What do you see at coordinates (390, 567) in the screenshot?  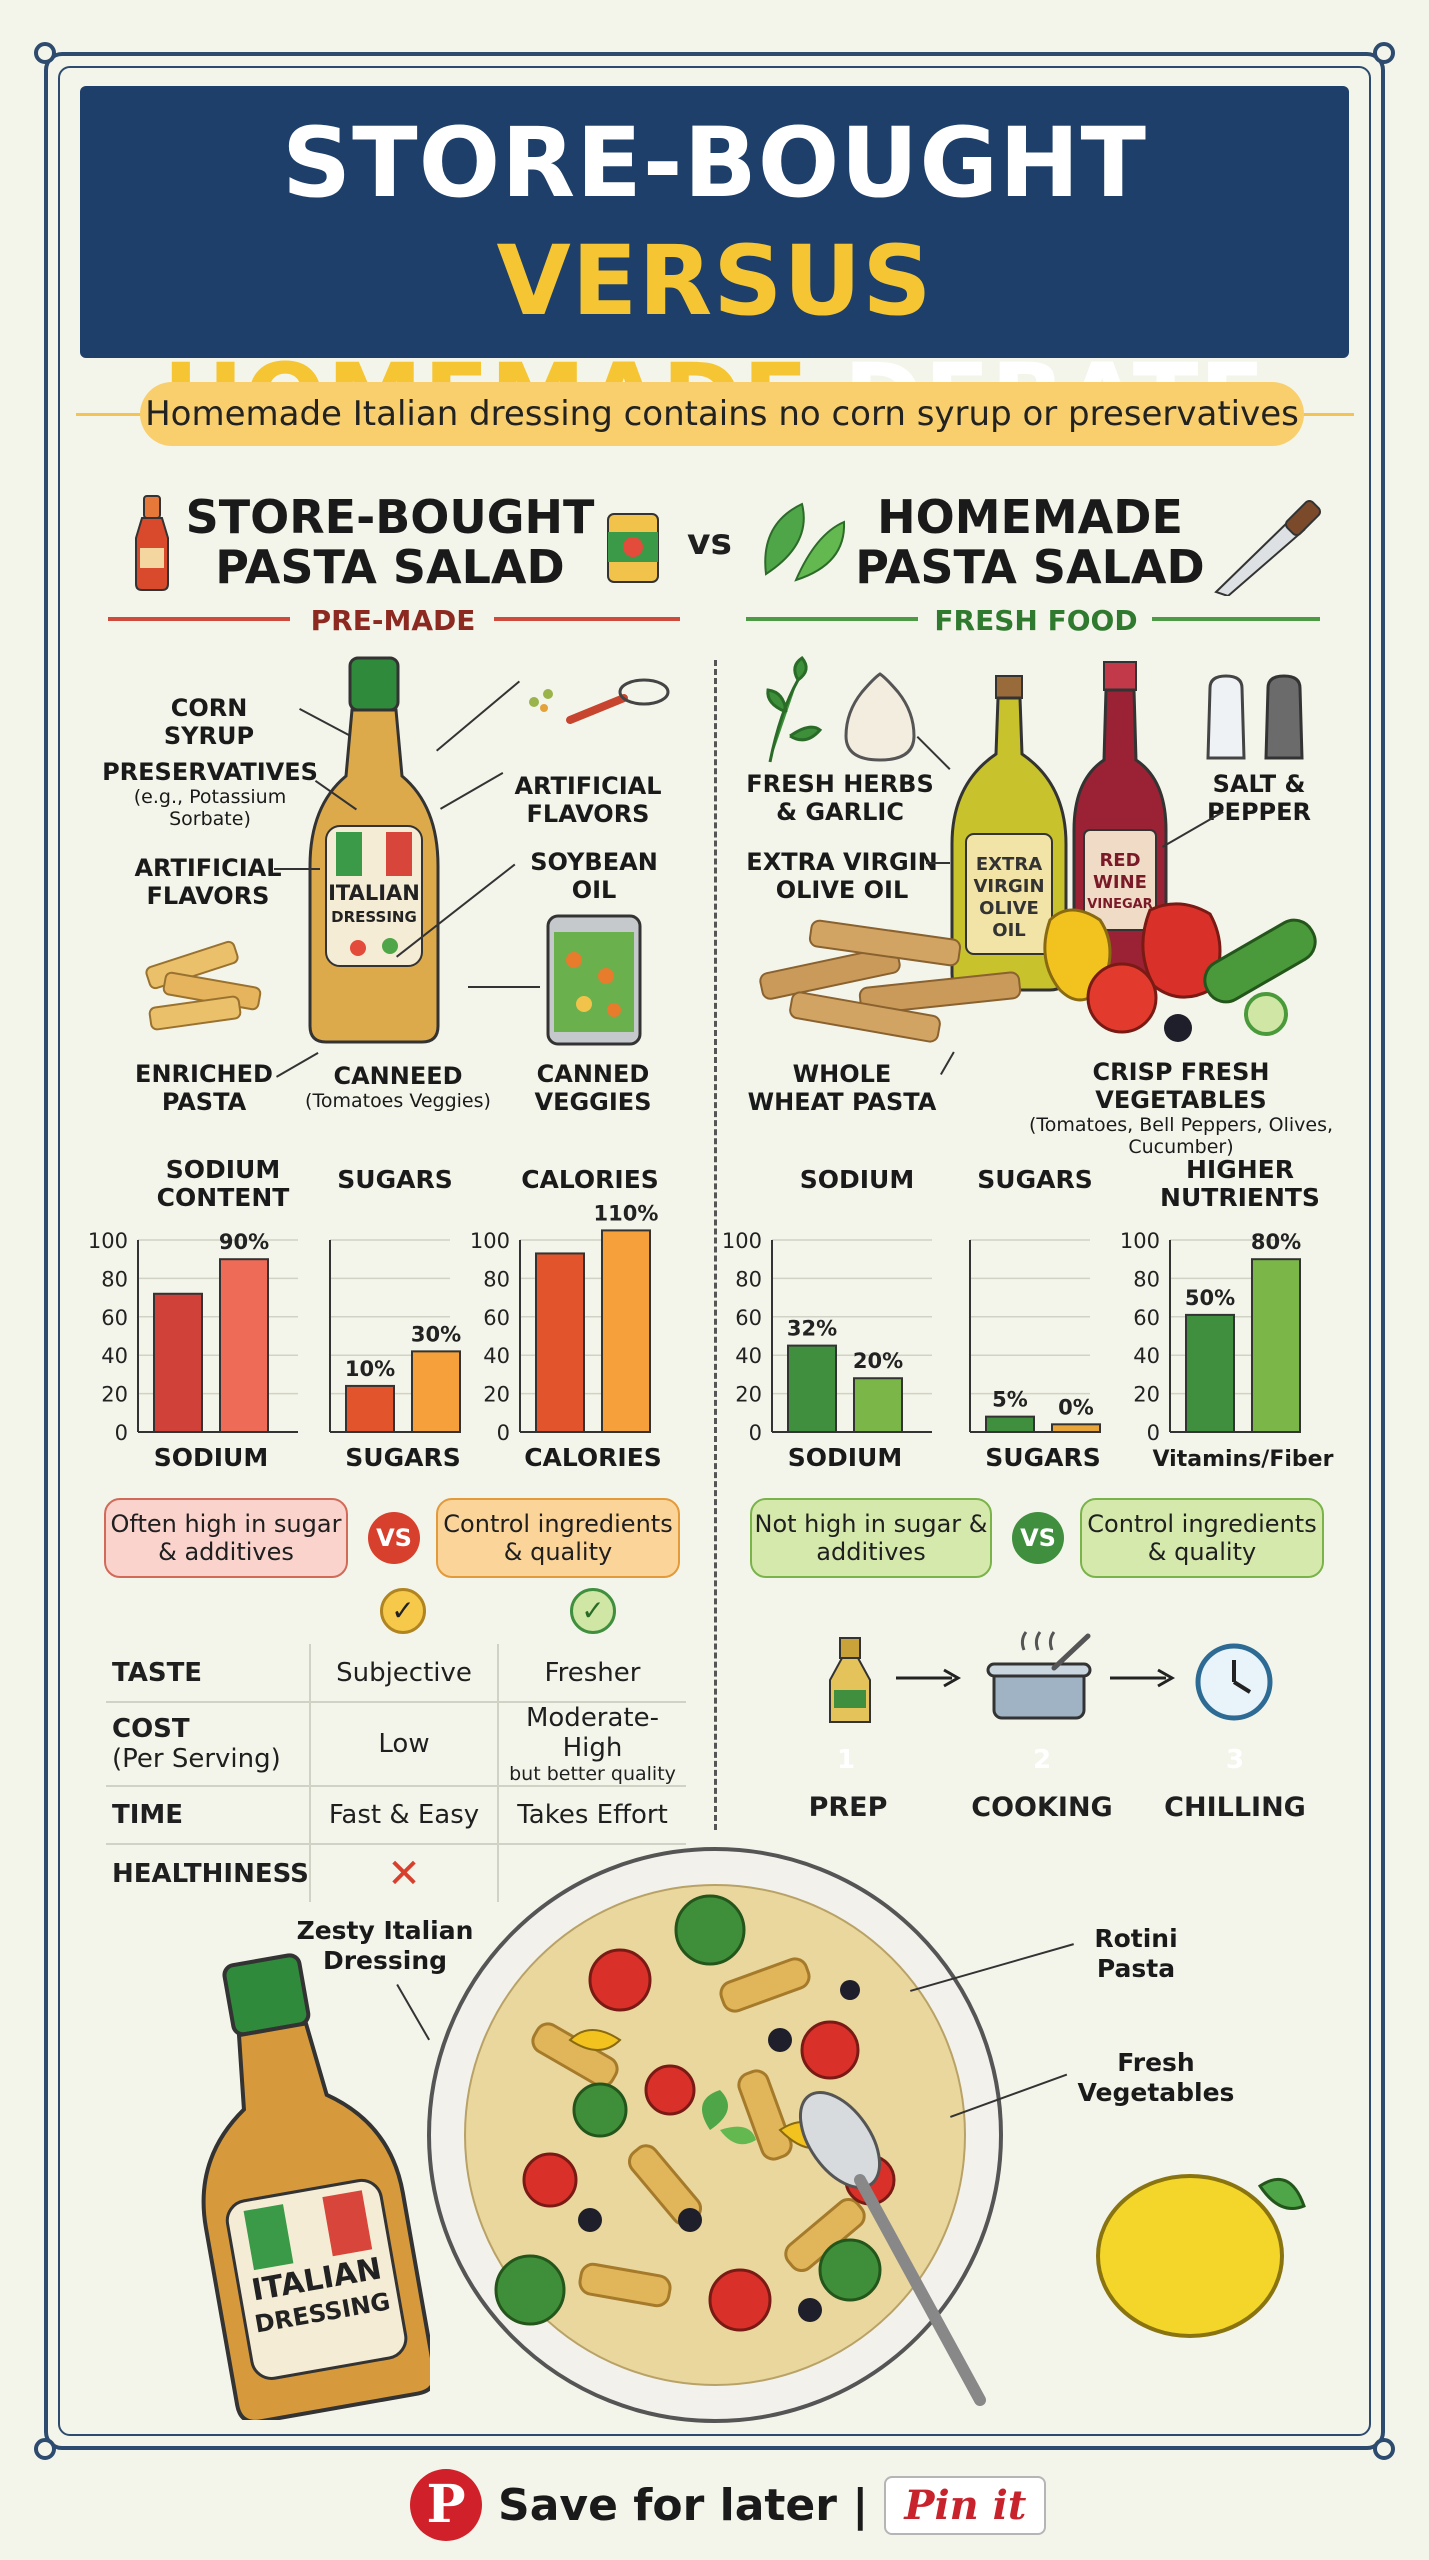 I see `left-header-line: PASTA SALAD` at bounding box center [390, 567].